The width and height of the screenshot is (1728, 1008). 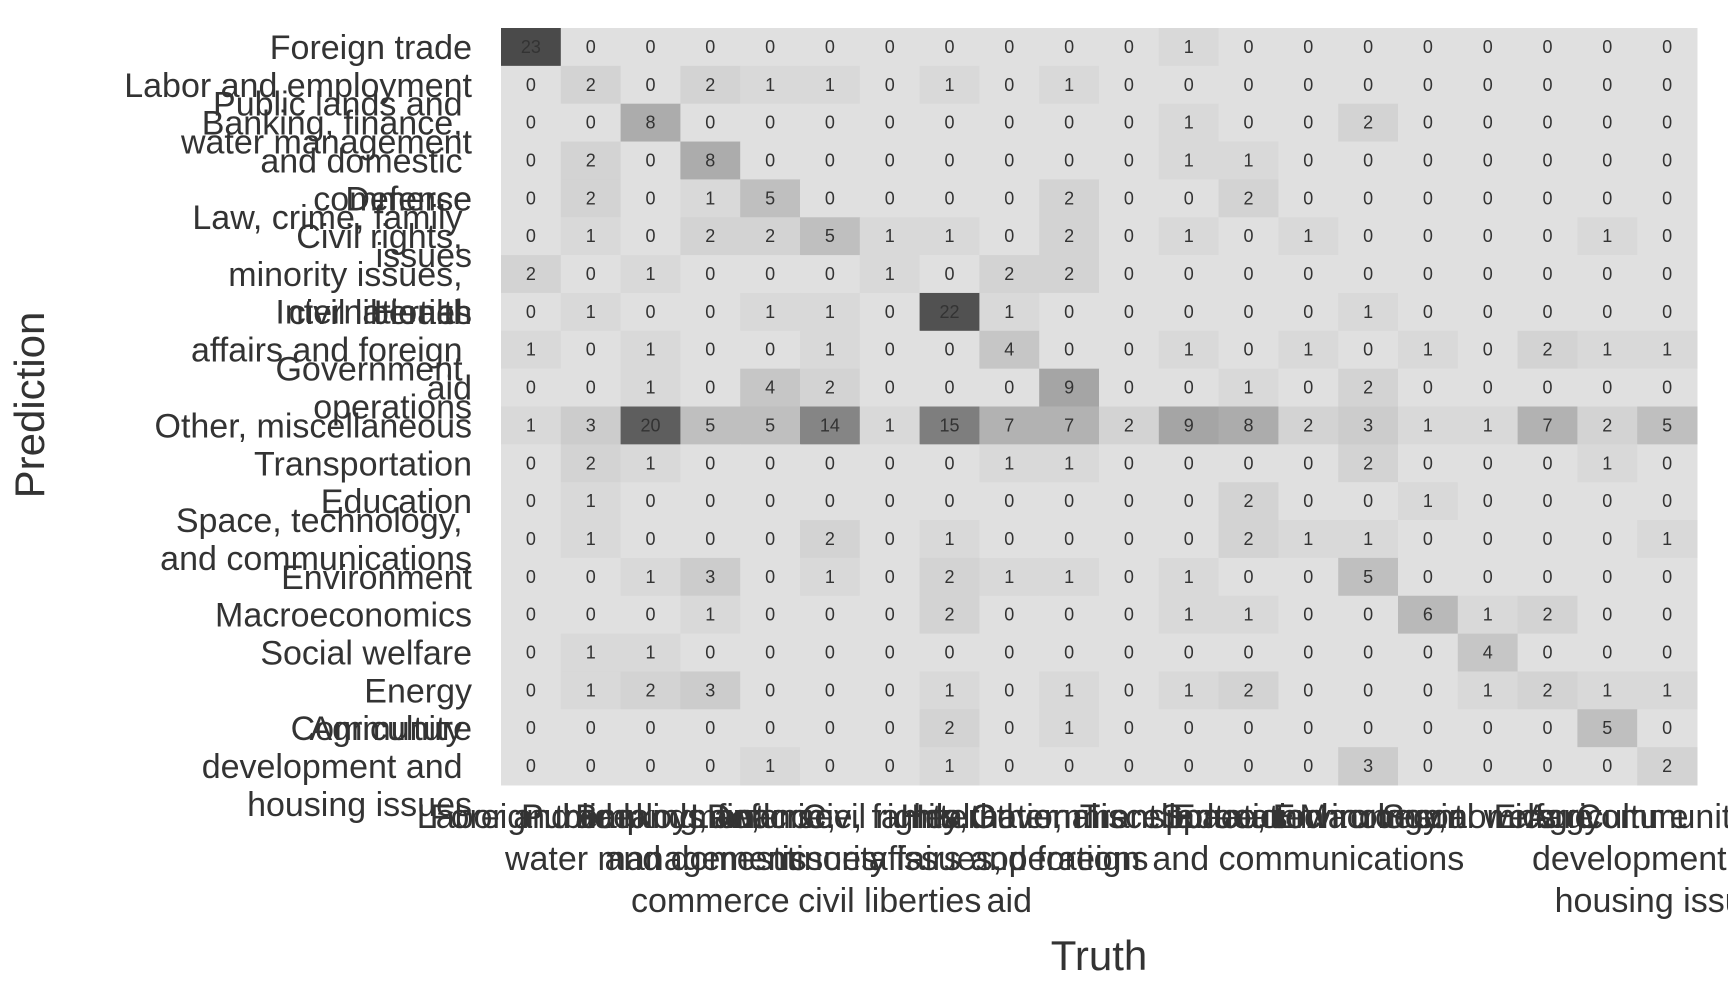 What do you see at coordinates (830, 425) in the screenshot?
I see `cell-label: 14` at bounding box center [830, 425].